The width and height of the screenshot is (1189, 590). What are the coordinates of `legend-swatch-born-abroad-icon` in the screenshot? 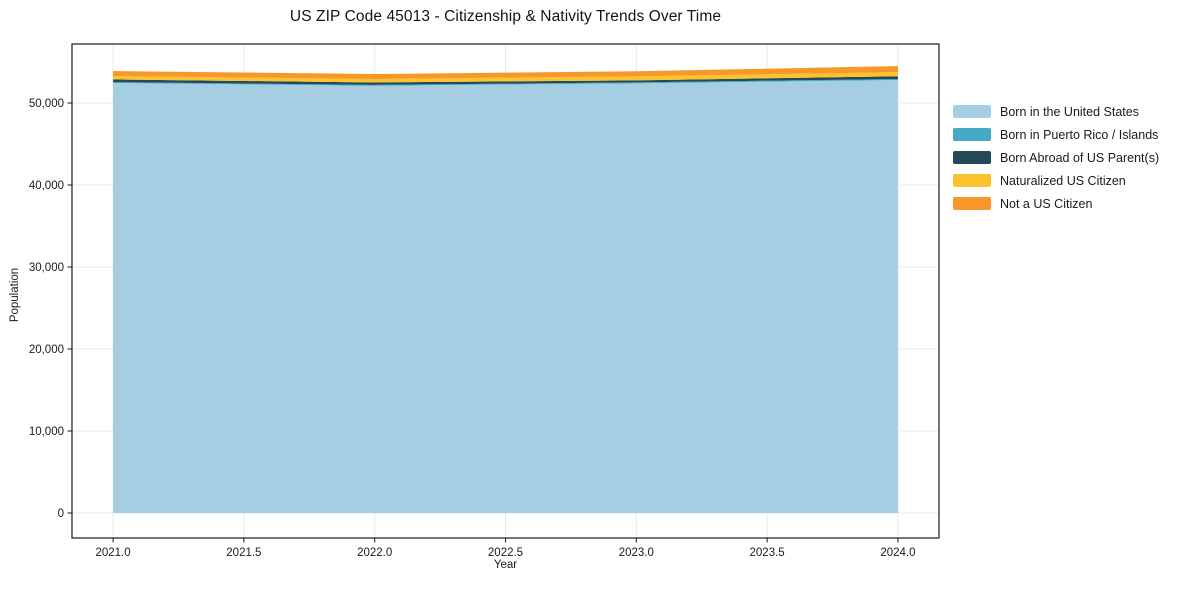 It's located at (972, 157).